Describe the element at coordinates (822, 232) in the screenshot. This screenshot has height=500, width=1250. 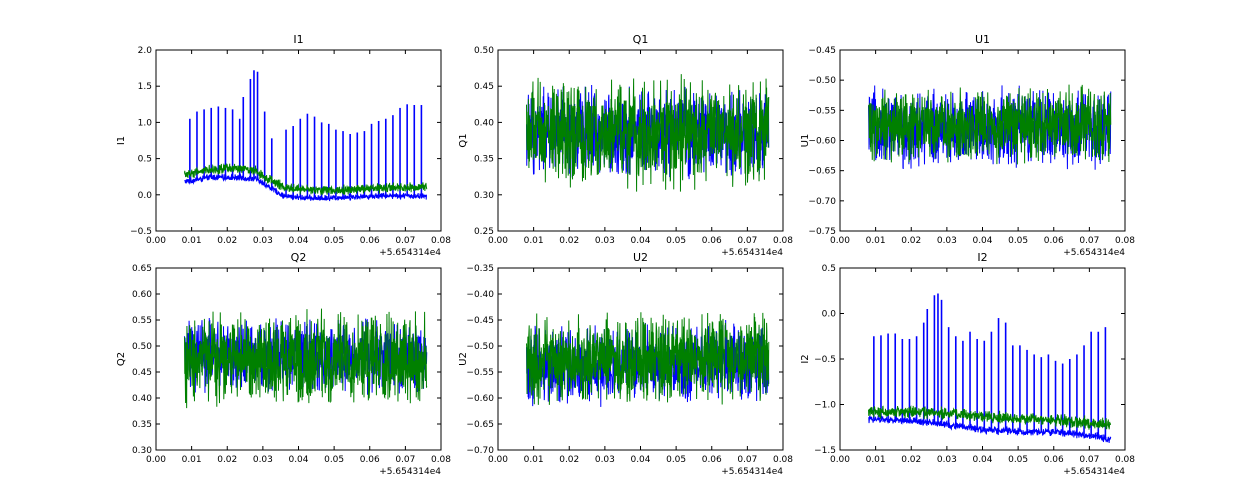
I see `y-tick-label: −0.75` at that location.